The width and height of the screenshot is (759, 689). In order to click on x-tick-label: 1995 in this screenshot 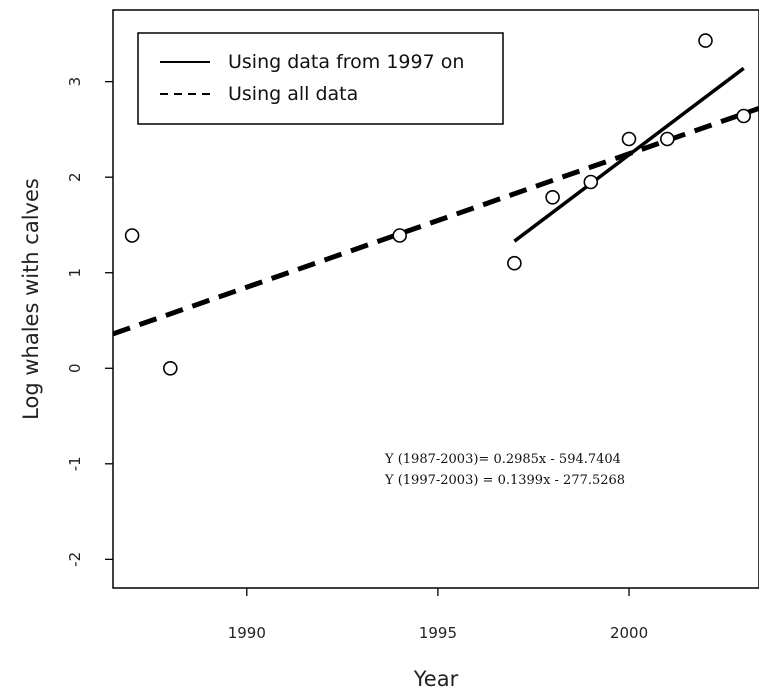, I will do `click(438, 633)`.